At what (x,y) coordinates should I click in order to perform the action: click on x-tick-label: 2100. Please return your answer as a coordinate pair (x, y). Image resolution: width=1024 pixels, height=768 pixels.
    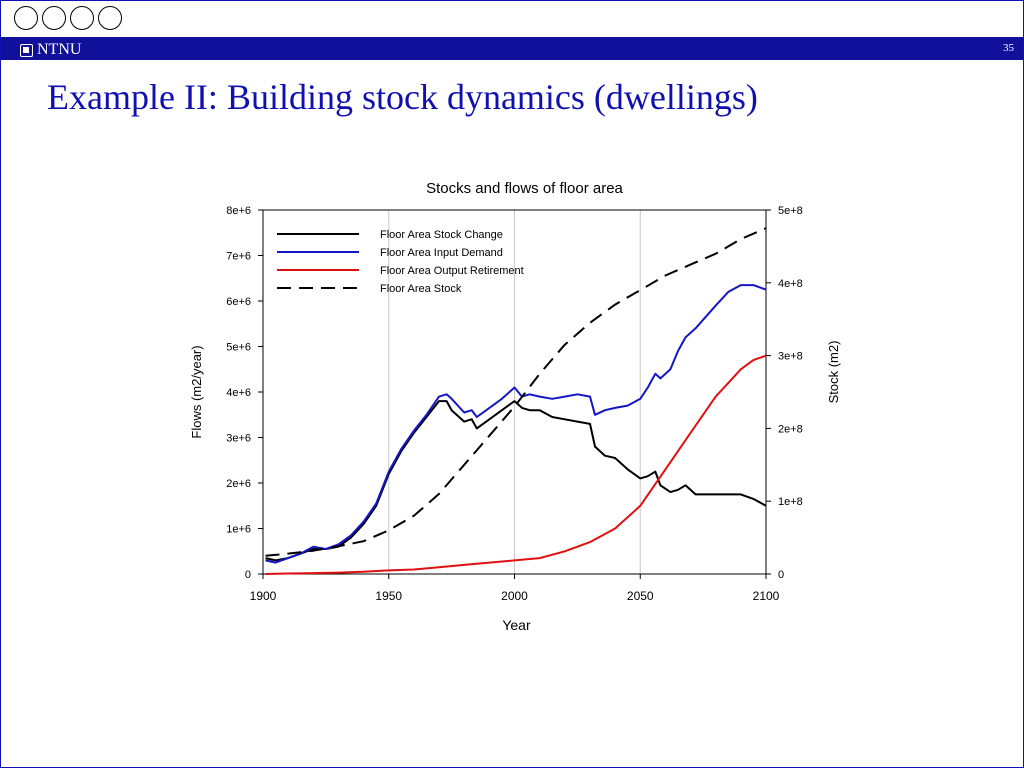
    Looking at the image, I should click on (766, 596).